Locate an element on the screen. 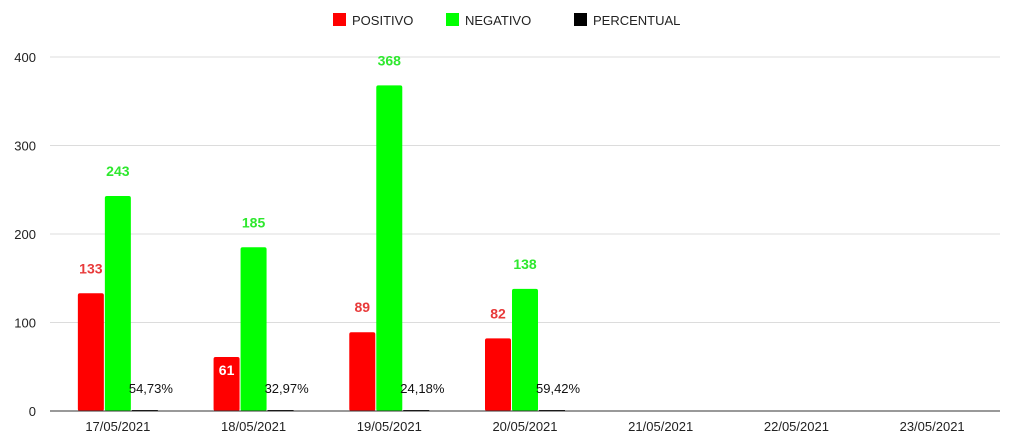 This screenshot has width=1015, height=436. data-label-positivo: 89 is located at coordinates (362, 307).